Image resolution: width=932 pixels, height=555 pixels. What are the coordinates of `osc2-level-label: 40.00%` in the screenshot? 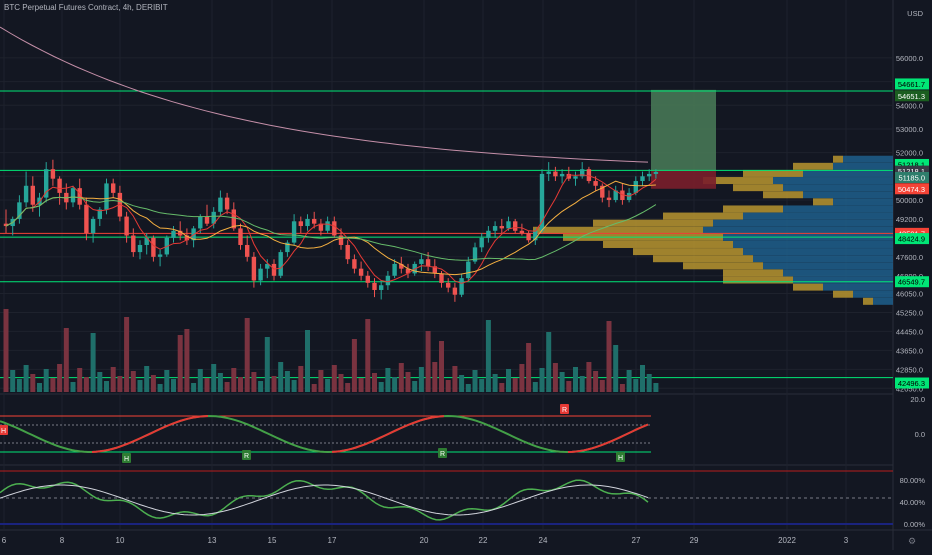 It's located at (913, 502).